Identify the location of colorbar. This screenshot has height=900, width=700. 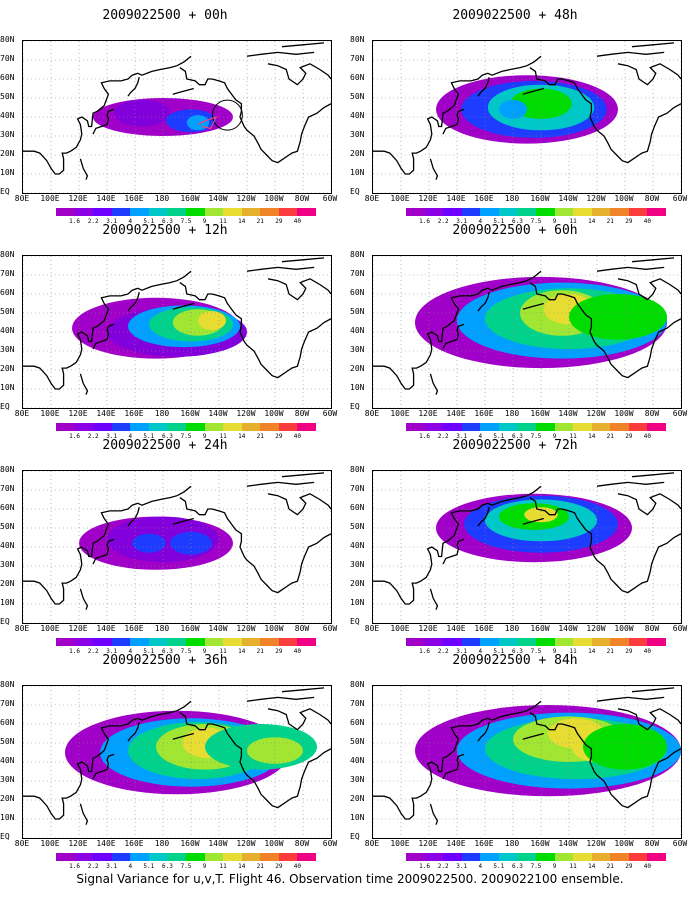
(186, 427).